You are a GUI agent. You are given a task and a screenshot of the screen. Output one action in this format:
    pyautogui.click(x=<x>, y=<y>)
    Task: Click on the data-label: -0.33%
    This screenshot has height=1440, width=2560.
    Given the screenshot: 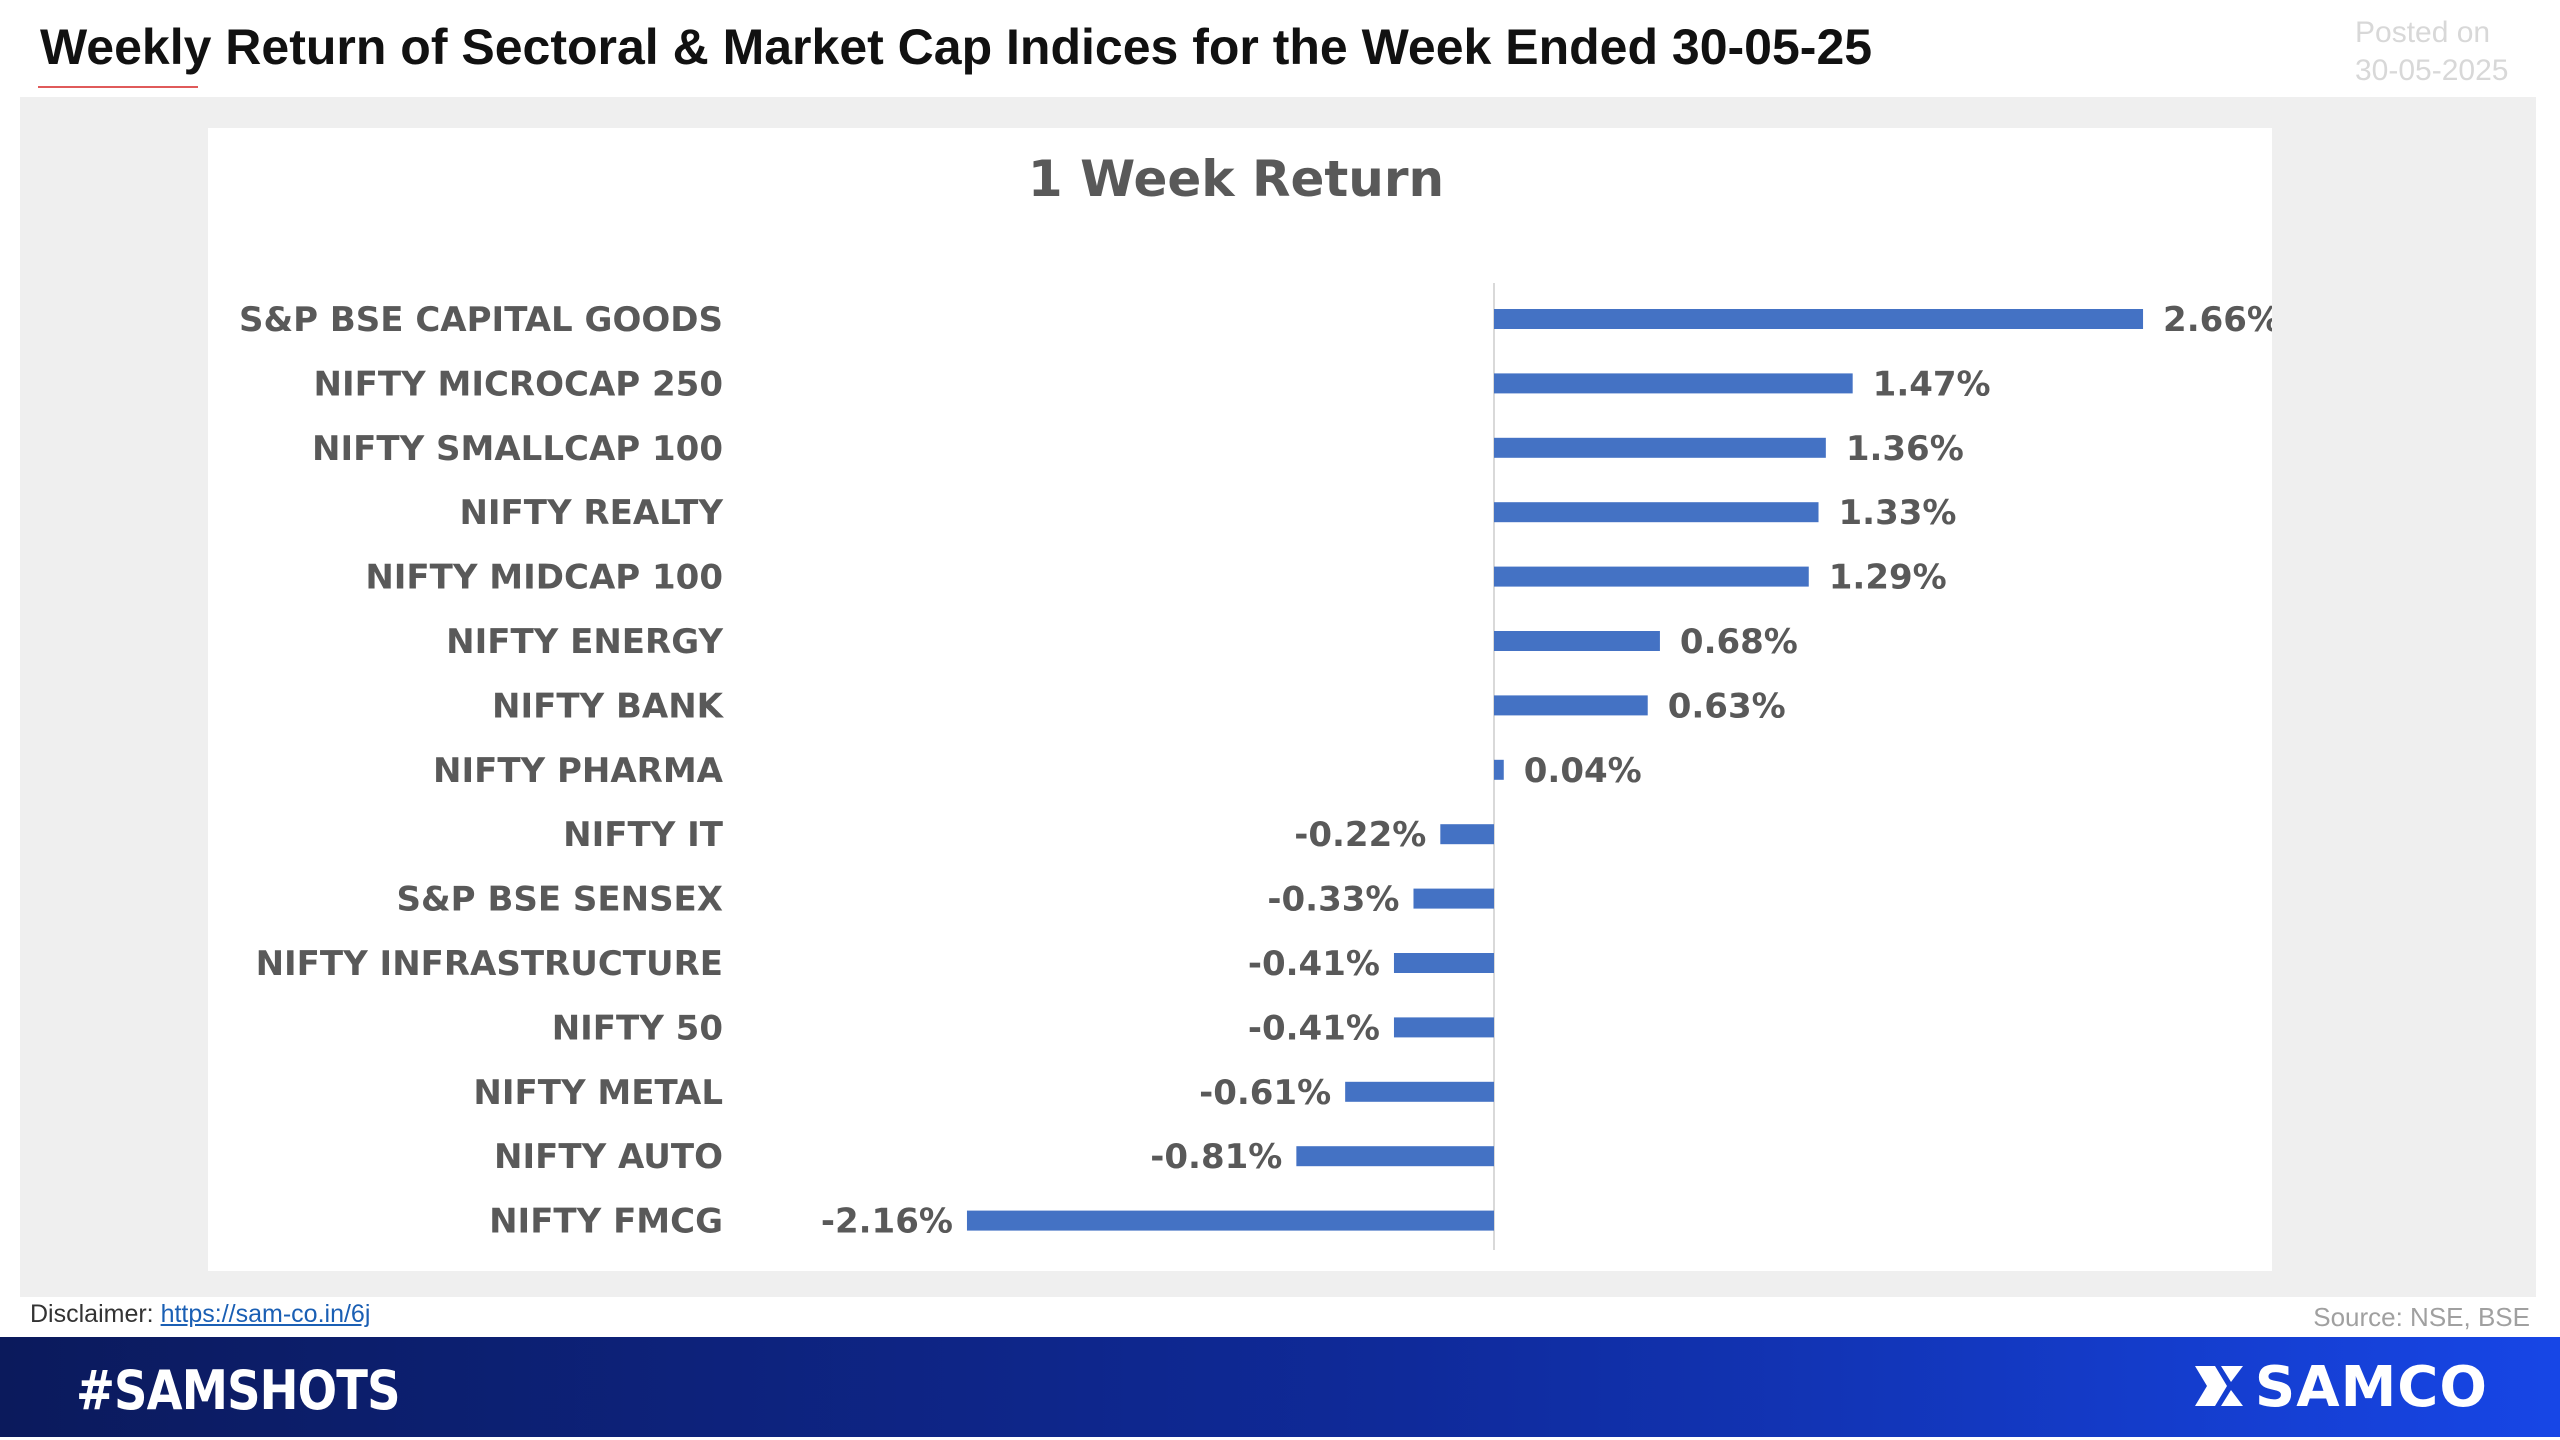 What is the action you would take?
    pyautogui.click(x=1333, y=900)
    